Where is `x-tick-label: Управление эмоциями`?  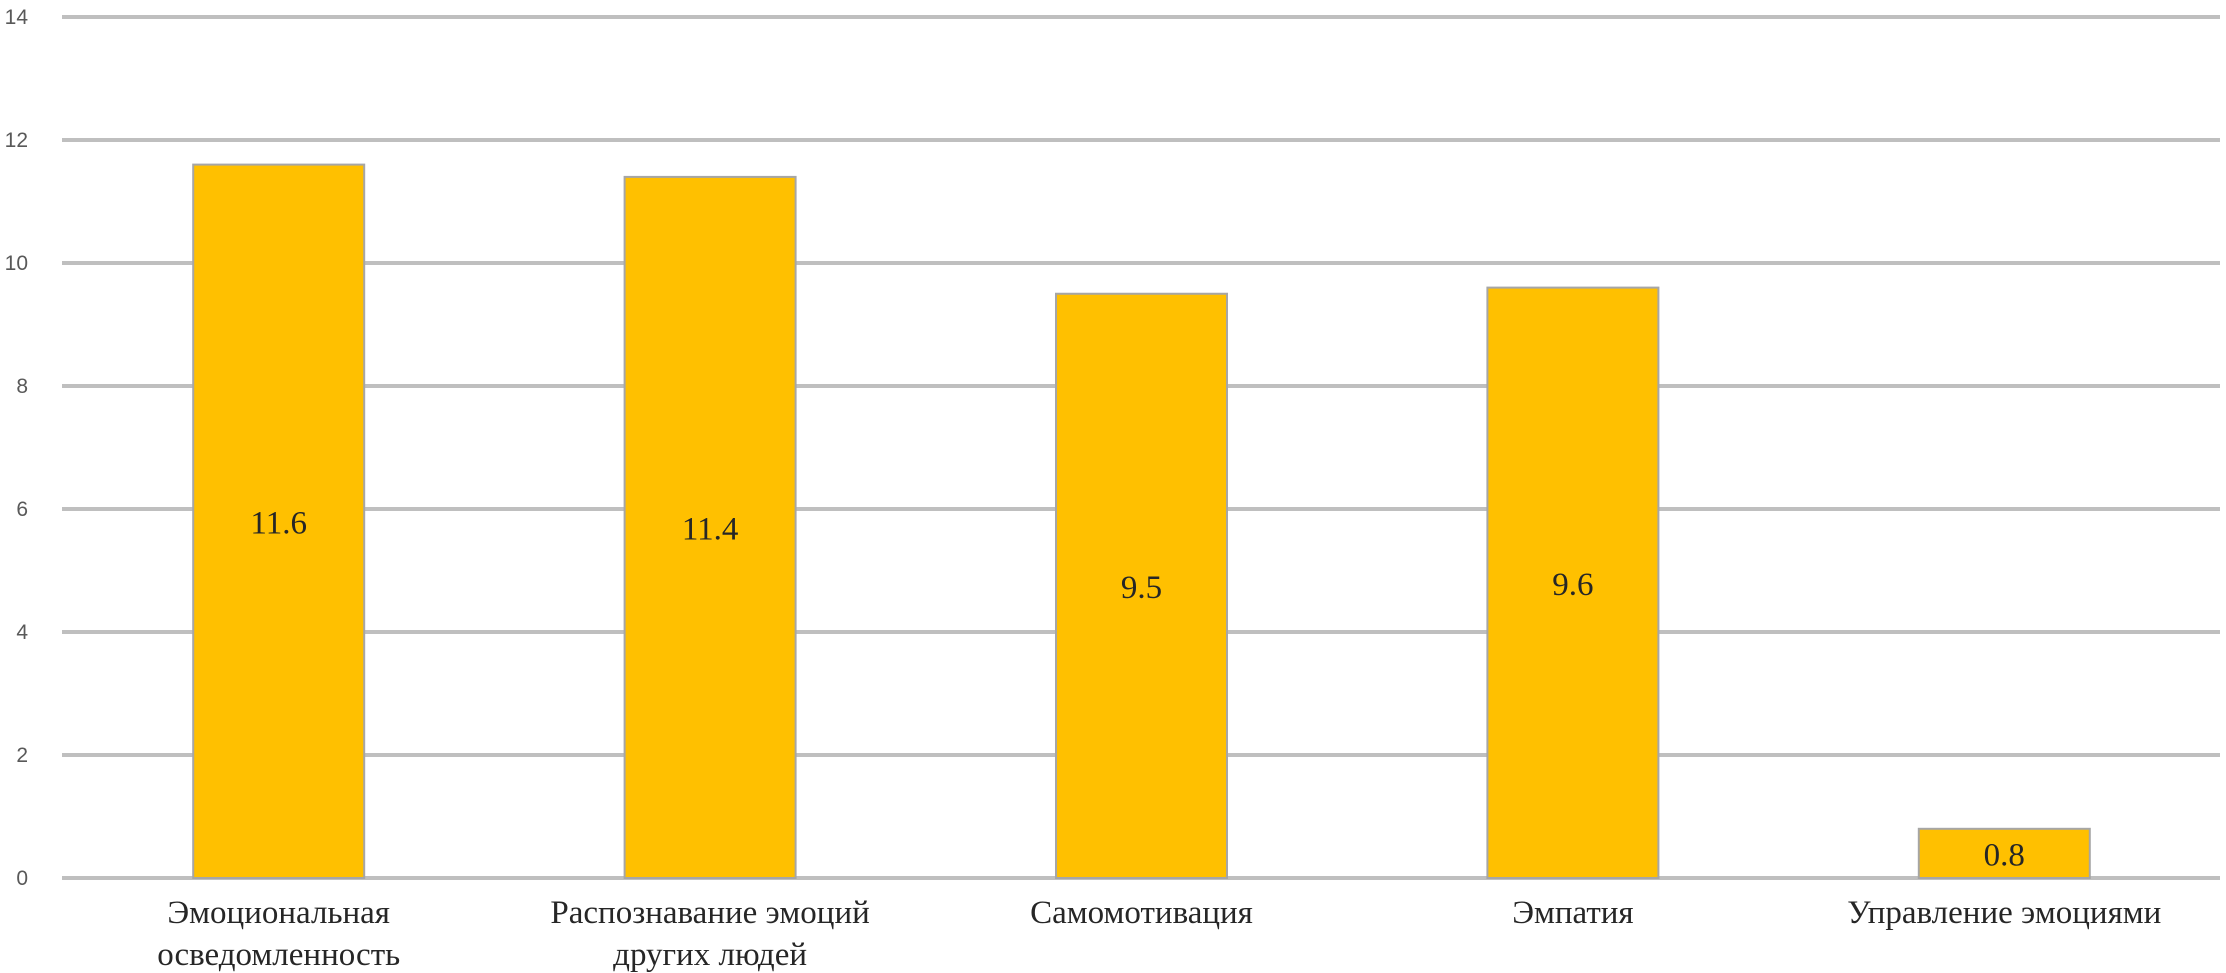 x-tick-label: Управление эмоциями is located at coordinates (2004, 913).